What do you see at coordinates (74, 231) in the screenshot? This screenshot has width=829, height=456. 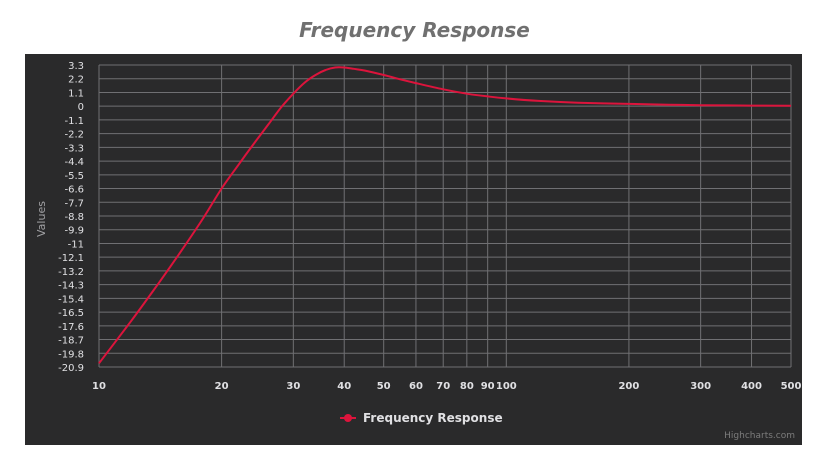 I see `y-tick-label: -9.9` at bounding box center [74, 231].